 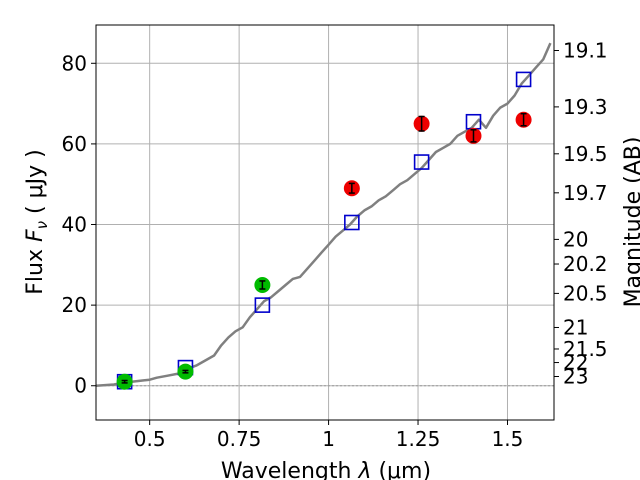 I want to click on x-tick-label: 0.5, so click(x=150, y=439).